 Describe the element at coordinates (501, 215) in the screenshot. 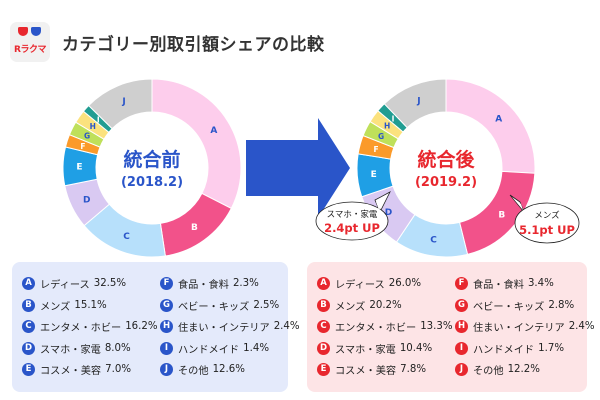

I see `donut-slice-label-b: B` at that location.